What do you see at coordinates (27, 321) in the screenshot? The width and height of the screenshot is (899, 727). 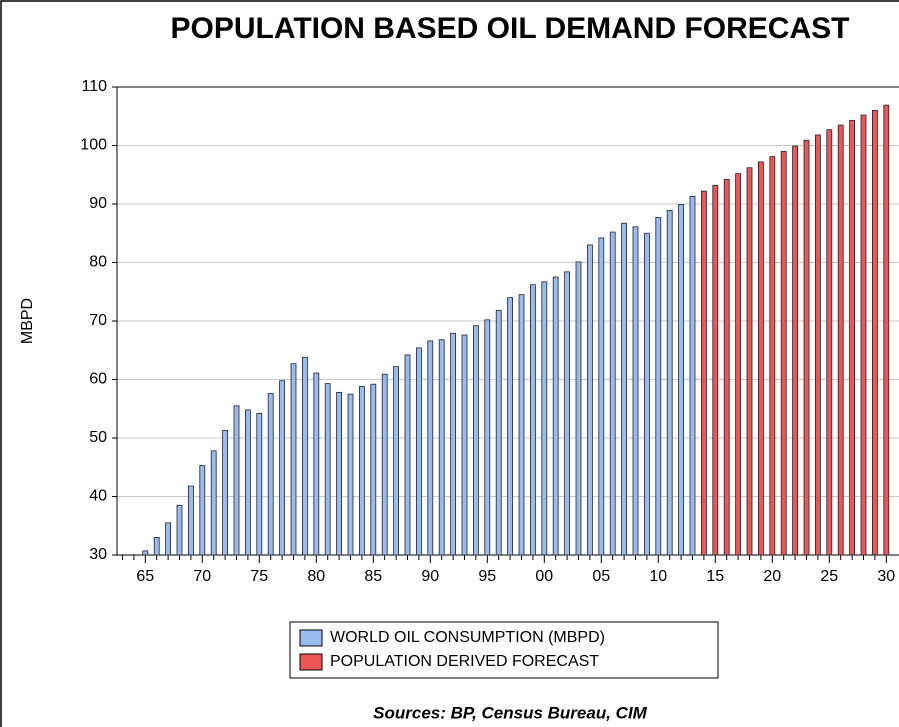 I see `y-axis-label: MBPD` at bounding box center [27, 321].